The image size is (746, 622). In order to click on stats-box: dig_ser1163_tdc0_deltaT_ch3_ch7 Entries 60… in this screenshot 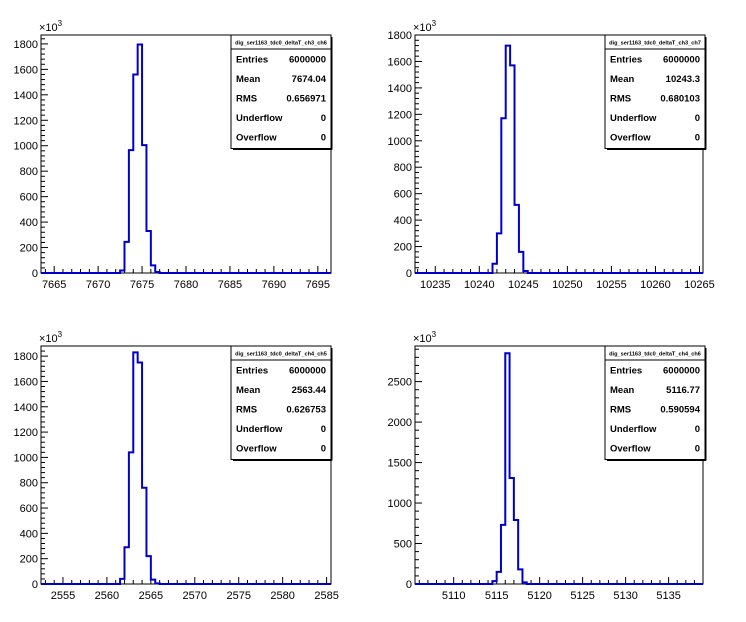, I will do `click(655, 92)`.